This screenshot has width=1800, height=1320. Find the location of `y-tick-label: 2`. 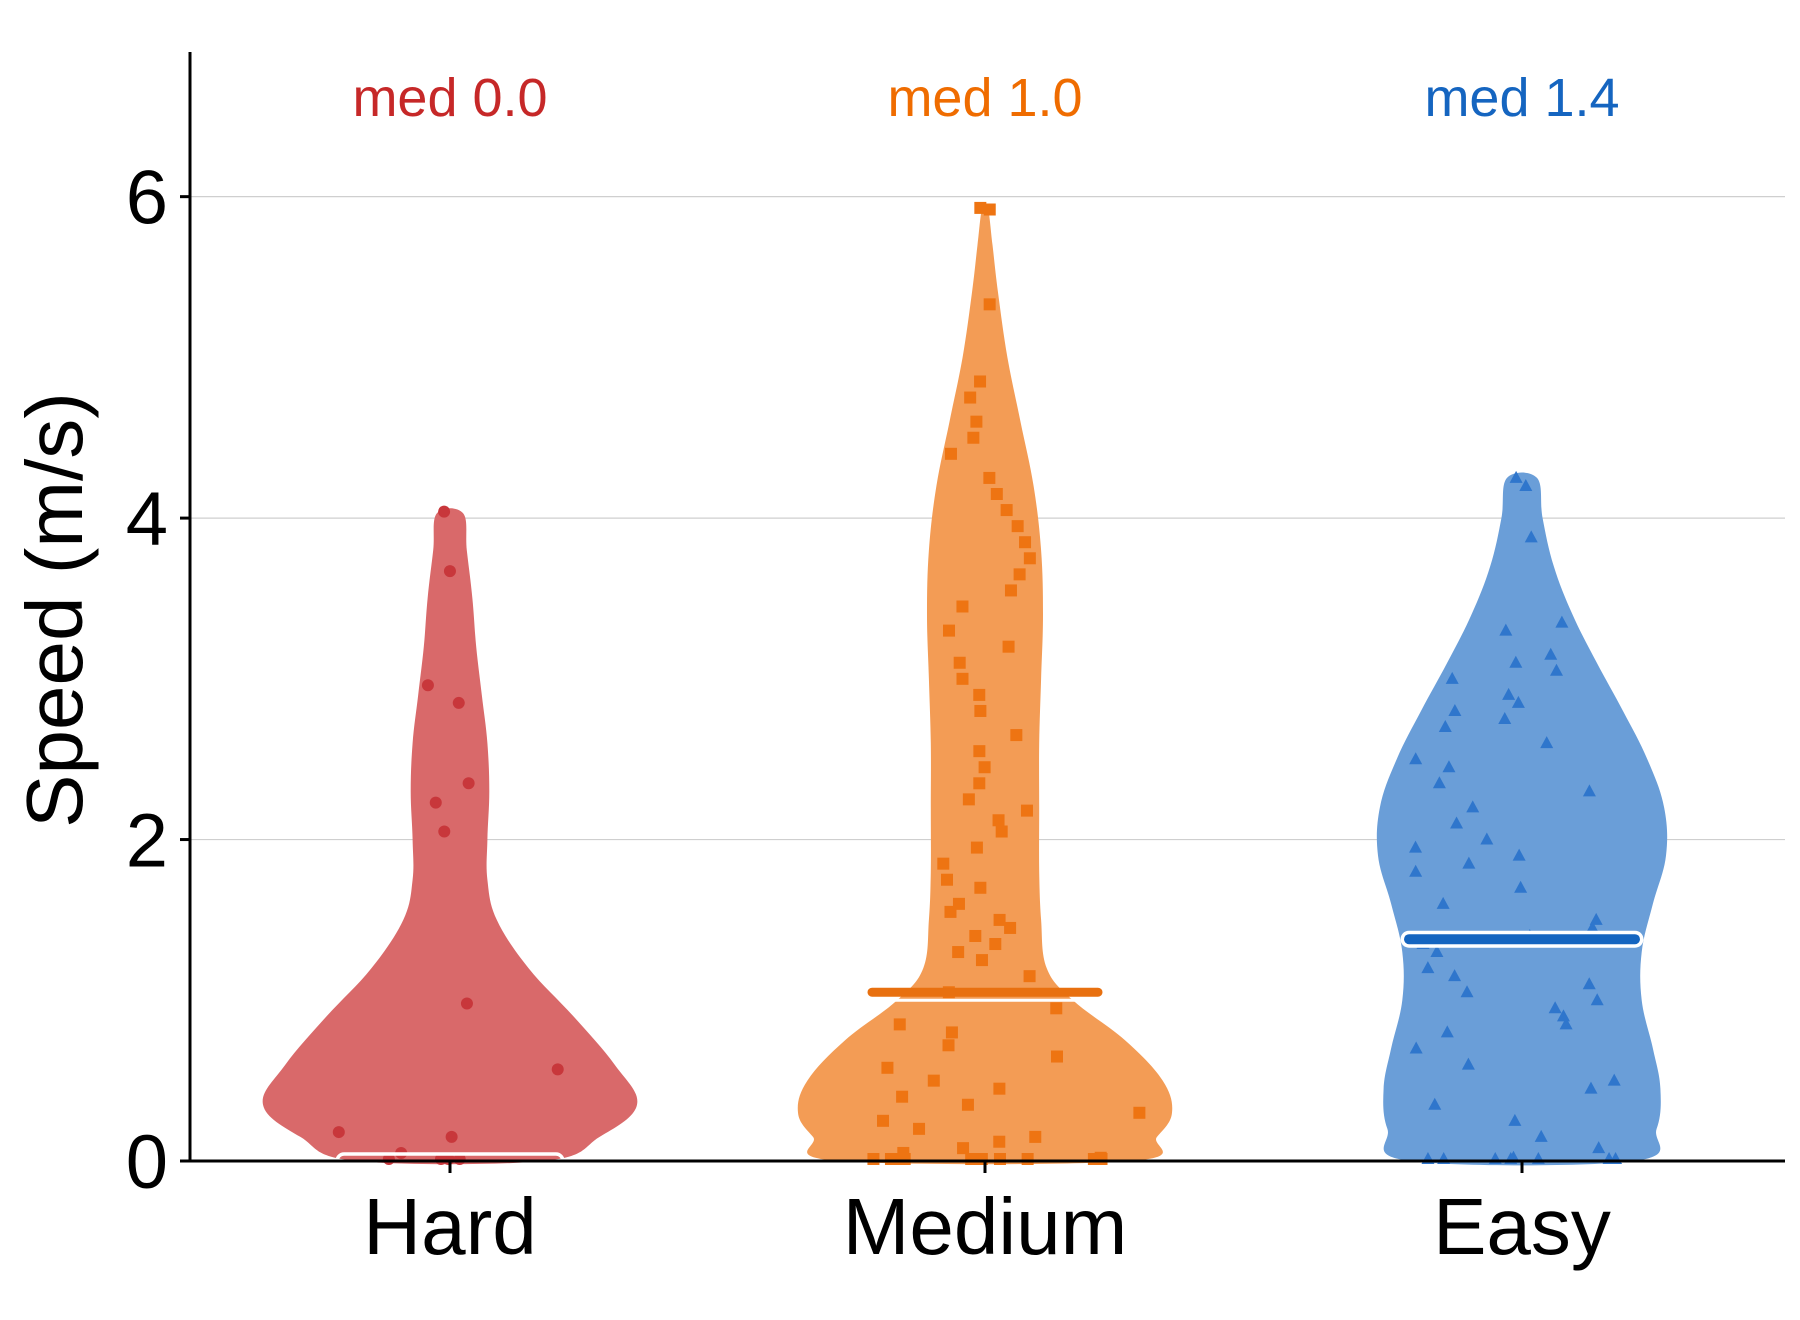

y-tick-label: 2 is located at coordinates (147, 841).